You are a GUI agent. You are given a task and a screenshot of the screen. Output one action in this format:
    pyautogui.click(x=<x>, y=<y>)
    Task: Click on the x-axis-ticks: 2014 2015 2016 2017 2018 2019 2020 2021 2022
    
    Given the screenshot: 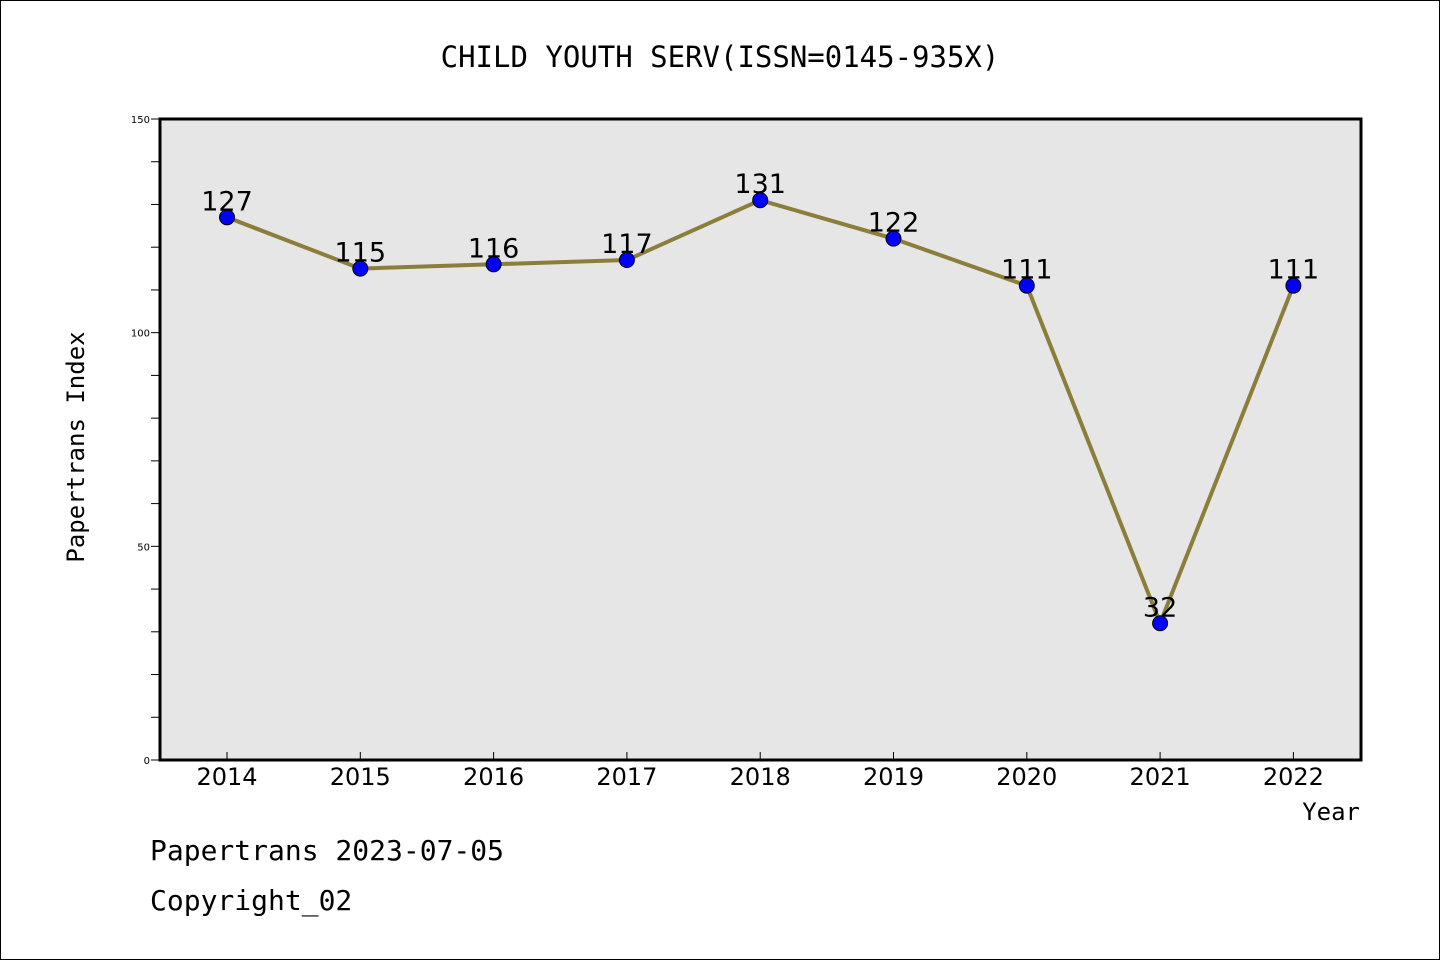 What is the action you would take?
    pyautogui.click(x=760, y=771)
    